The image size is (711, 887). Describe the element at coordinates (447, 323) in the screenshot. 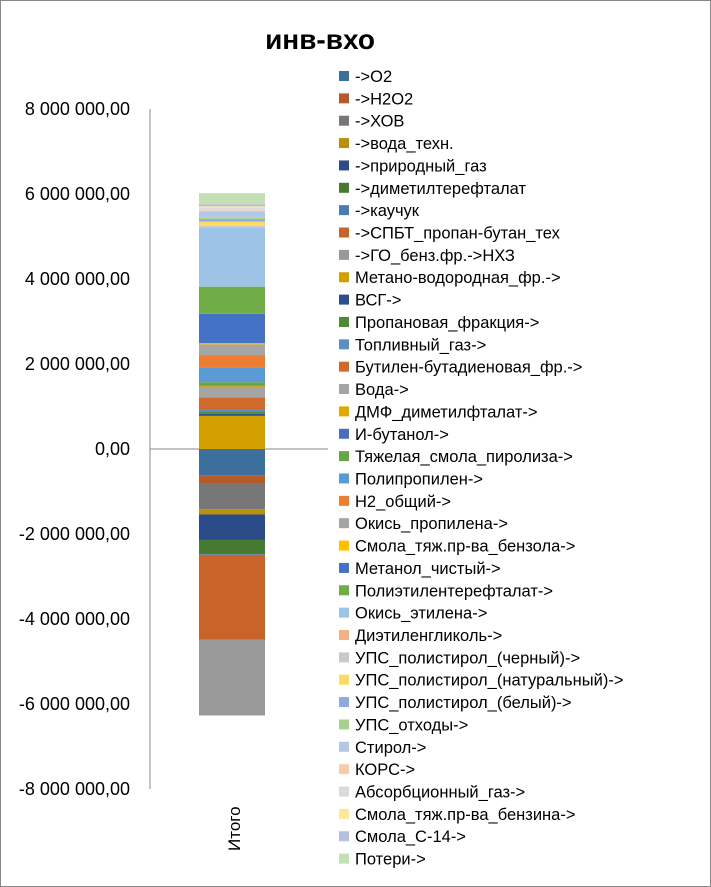

I see `legend-label: Пропановая_фракция->` at that location.